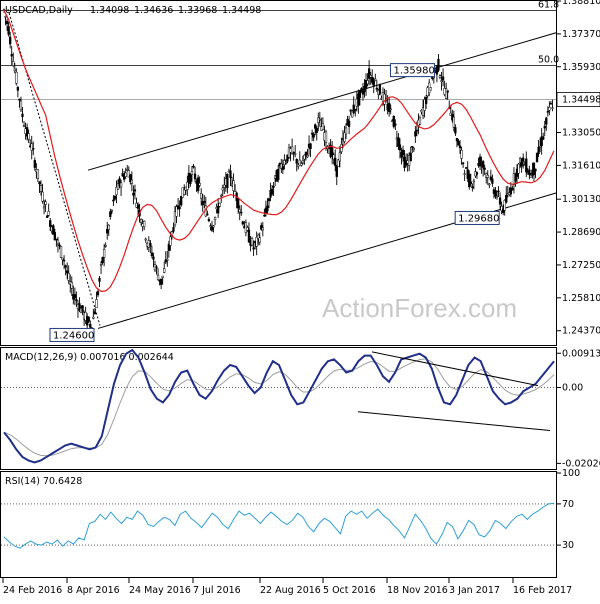  I want to click on price-y-tick-label: 1.25810, so click(581, 298).